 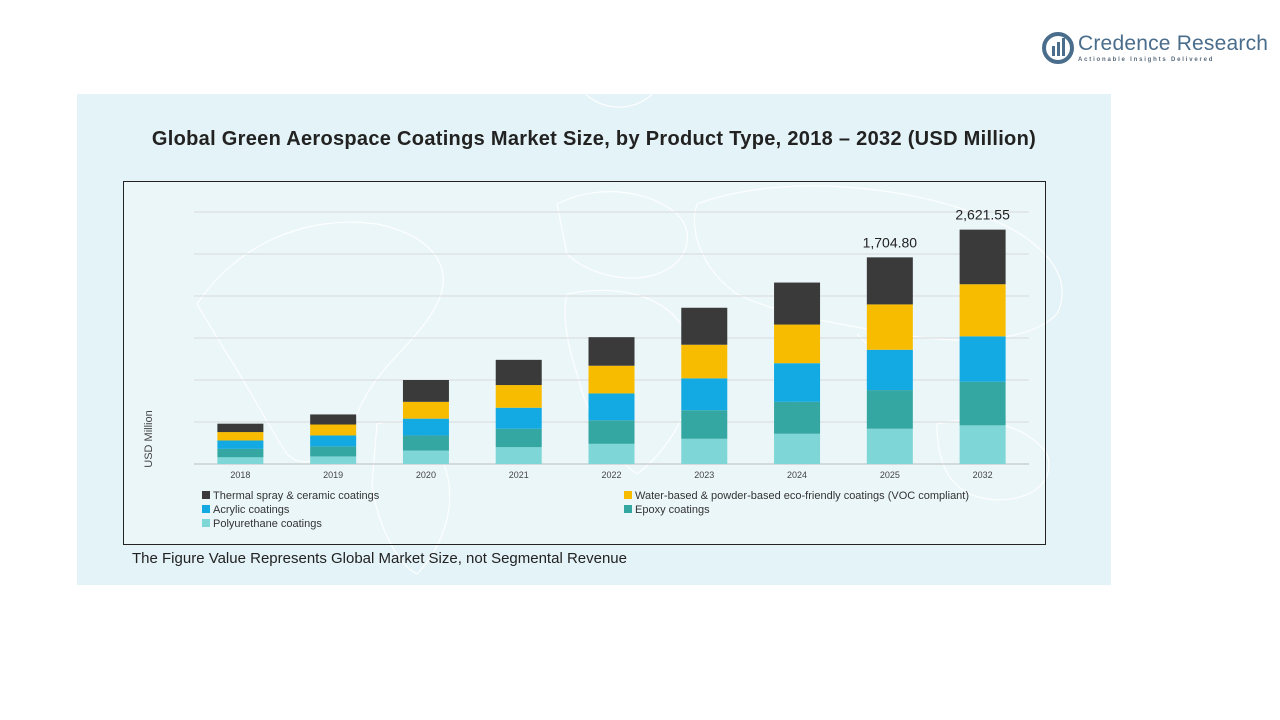 I want to click on x-tick-labels: 2018 2019 2020 2021 2022 2023 2024 2025 2032, so click(x=611, y=475).